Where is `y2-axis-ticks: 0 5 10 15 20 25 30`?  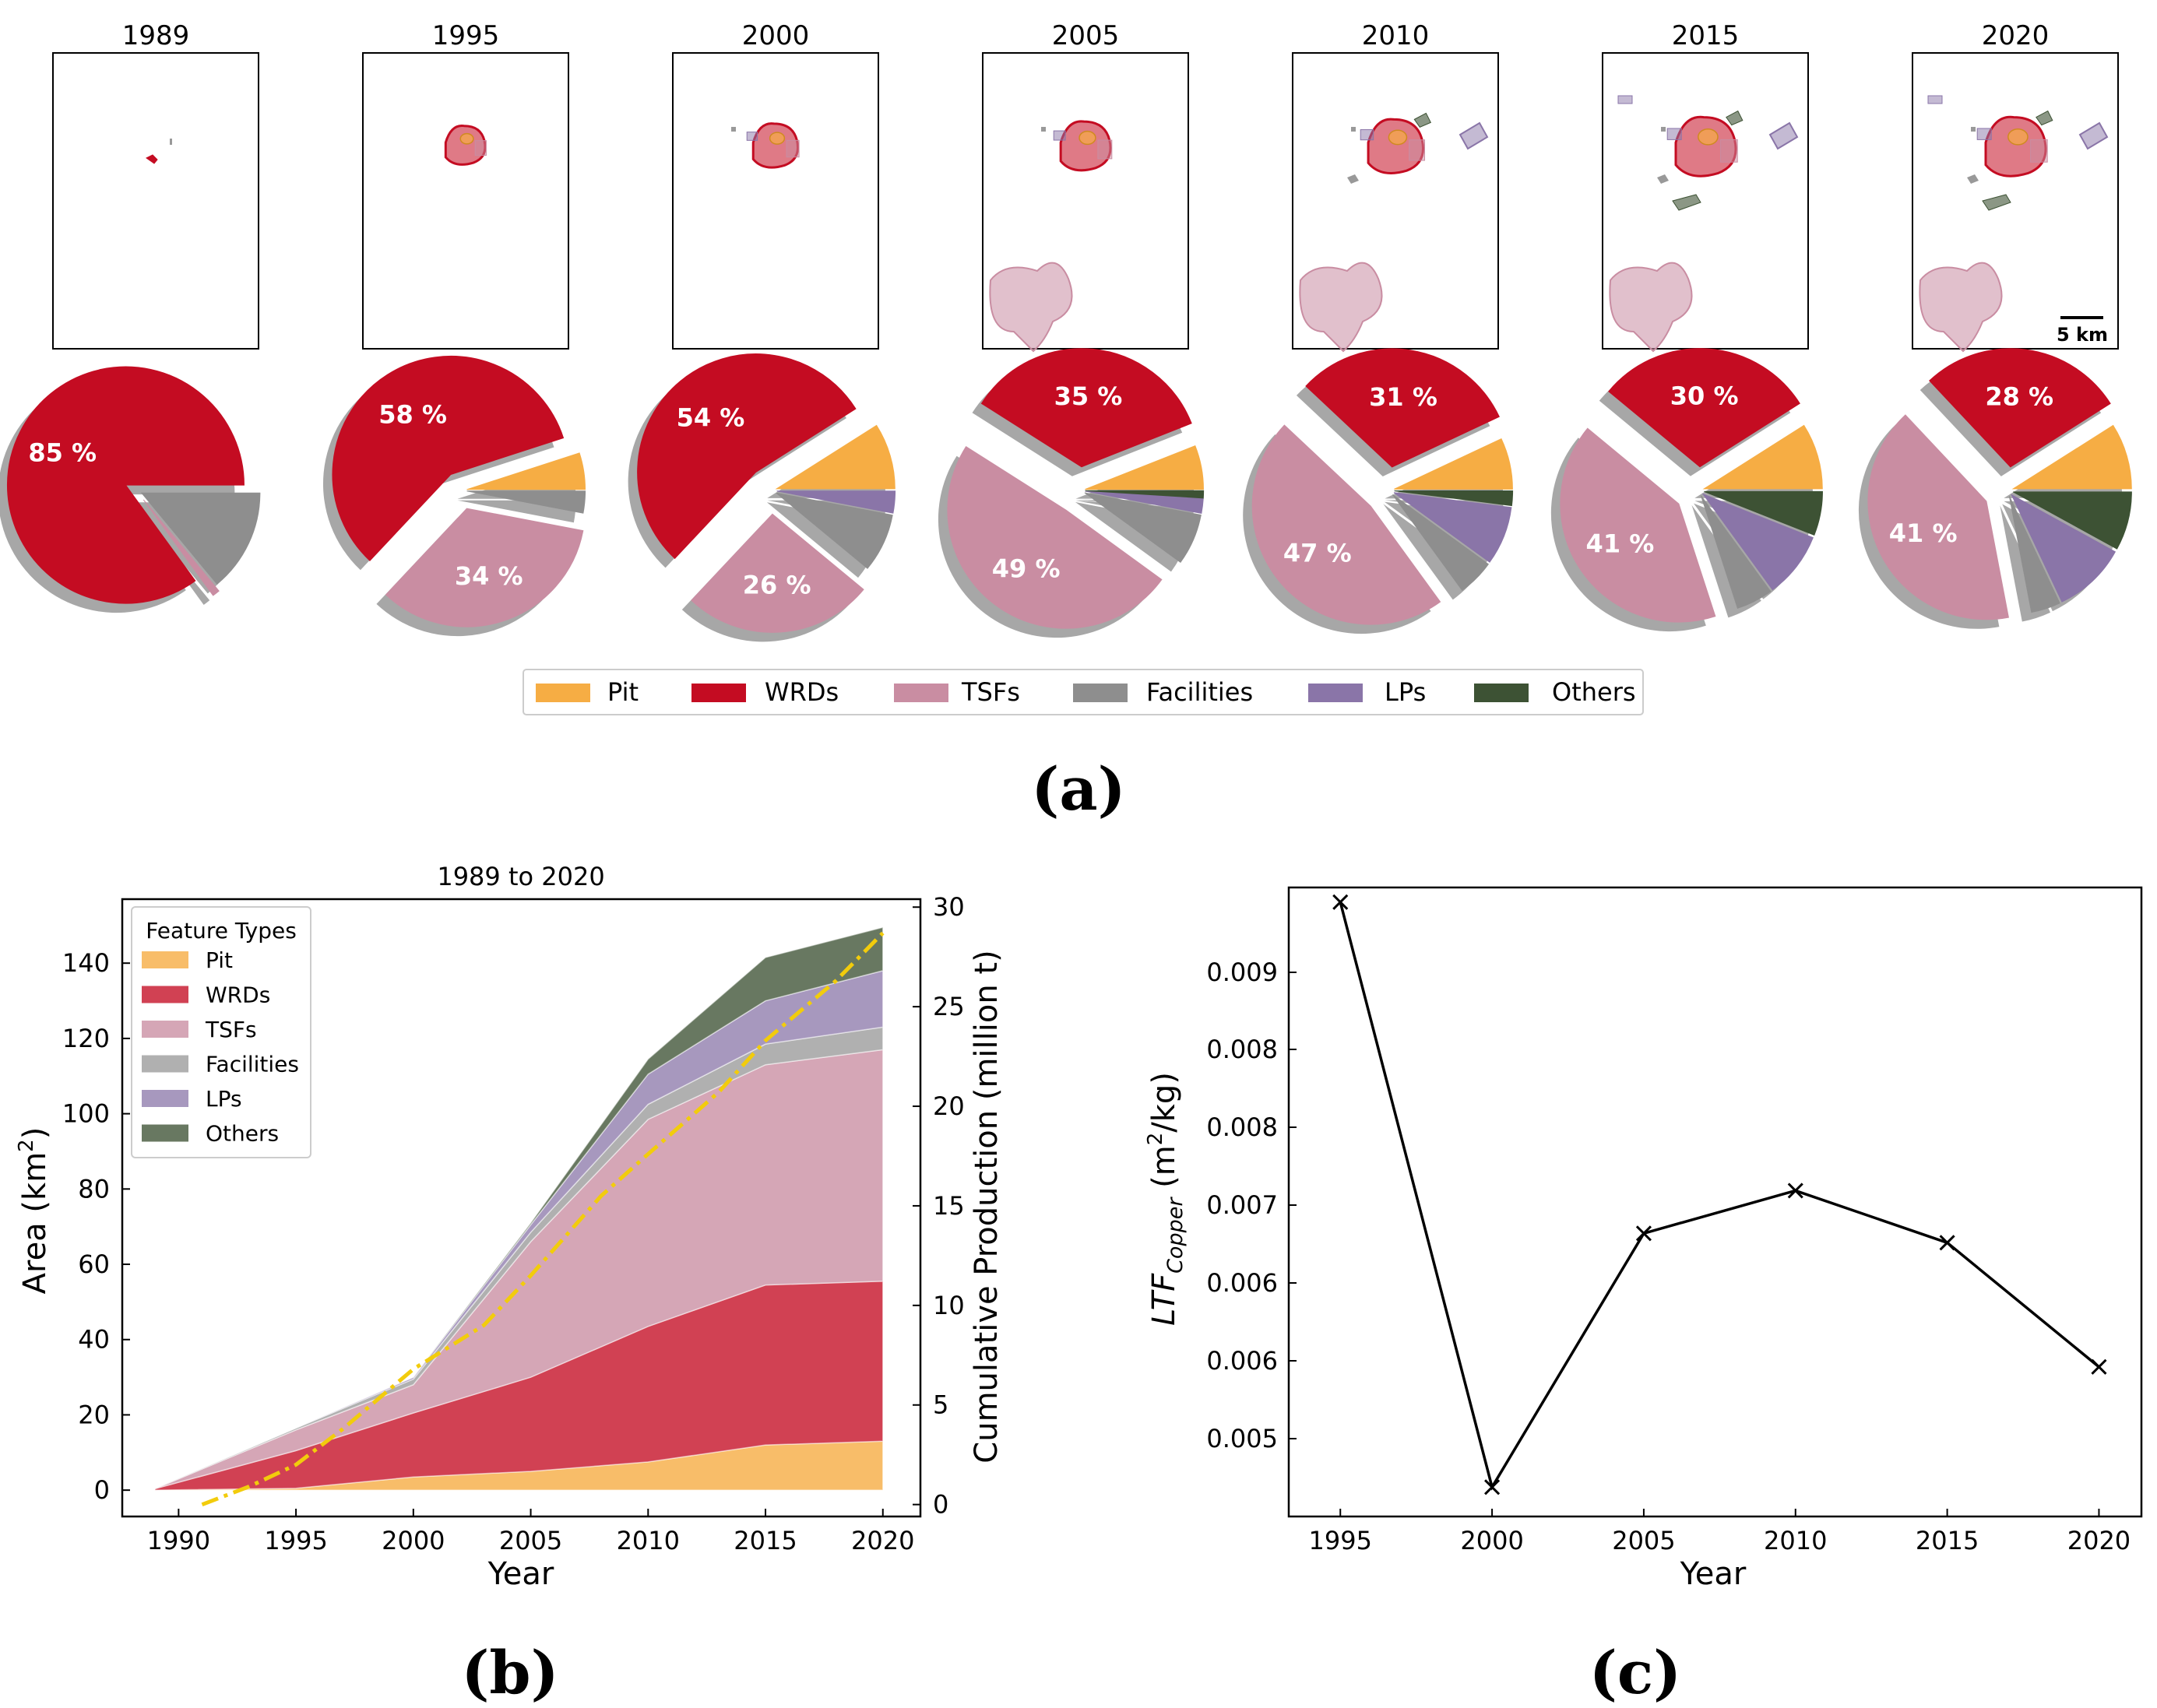 y2-axis-ticks: 0 5 10 15 20 25 30 is located at coordinates (939, 1206).